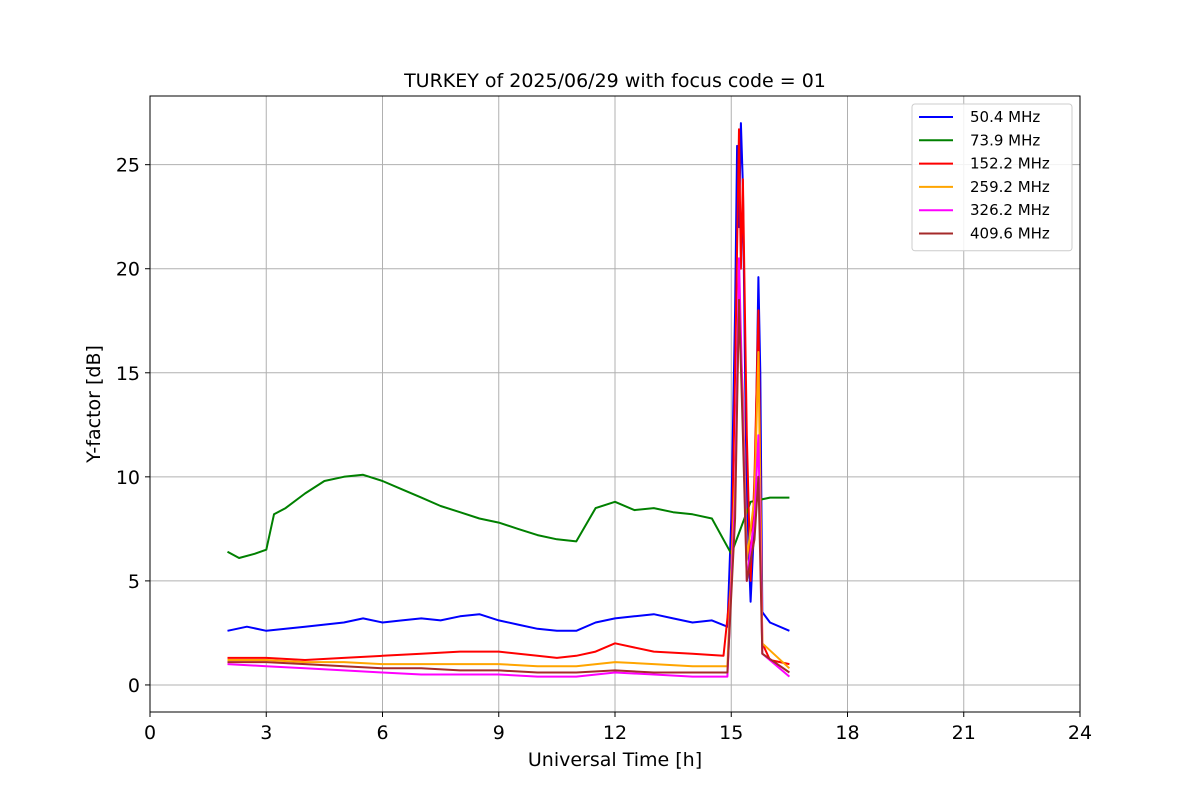 This screenshot has width=1200, height=800. What do you see at coordinates (134, 582) in the screenshot?
I see `y-tick-label: 5` at bounding box center [134, 582].